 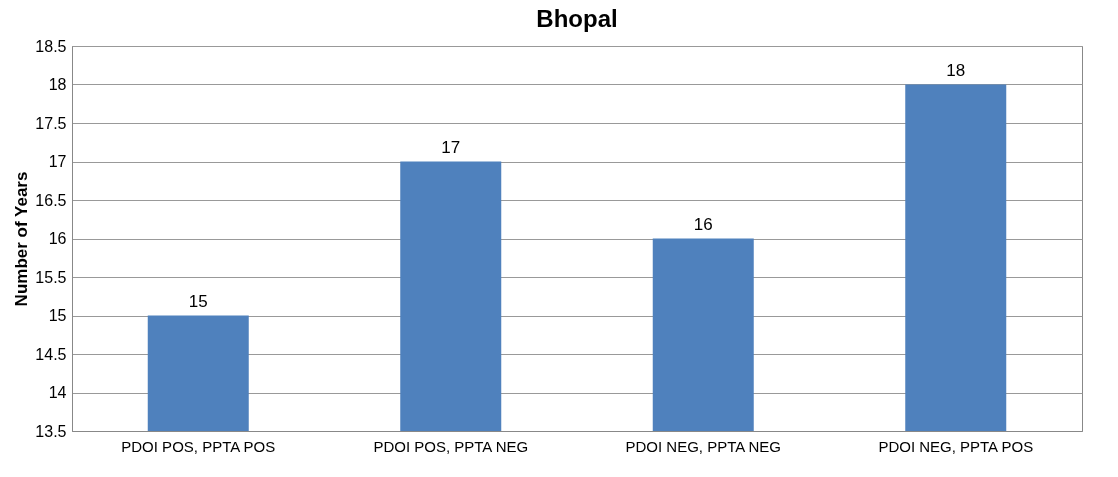 What do you see at coordinates (703, 446) in the screenshot?
I see `x-tick-label: PDOI NEG, PPTA NEG` at bounding box center [703, 446].